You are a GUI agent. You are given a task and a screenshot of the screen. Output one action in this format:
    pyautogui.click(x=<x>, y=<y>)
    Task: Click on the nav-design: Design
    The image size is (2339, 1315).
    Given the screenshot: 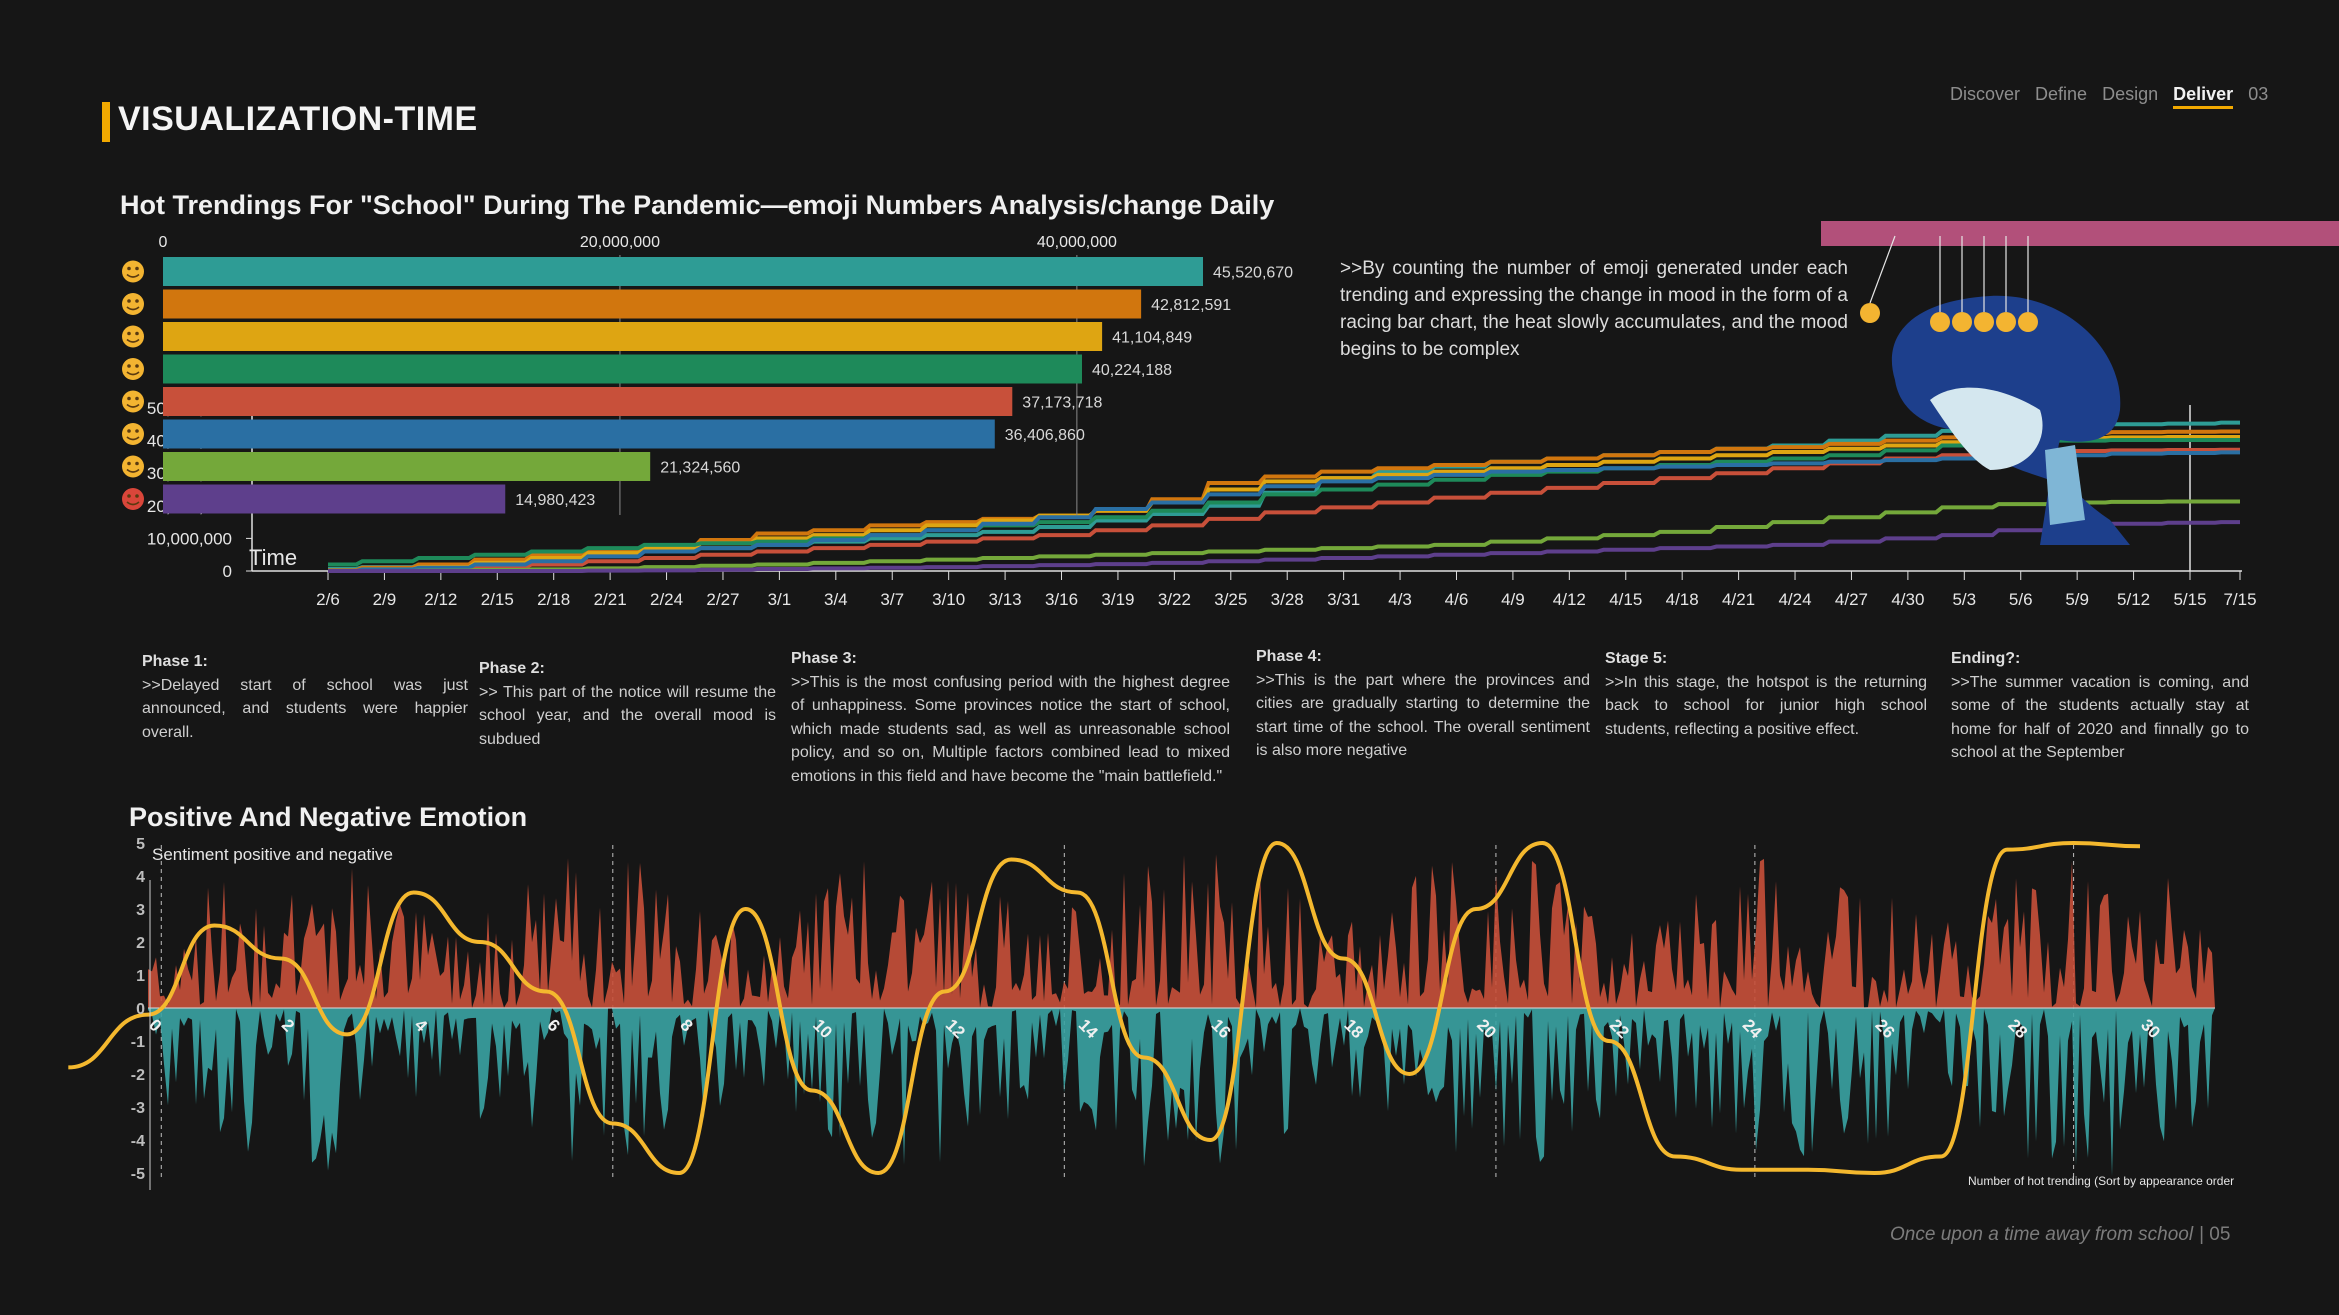 What is the action you would take?
    pyautogui.click(x=2130, y=94)
    